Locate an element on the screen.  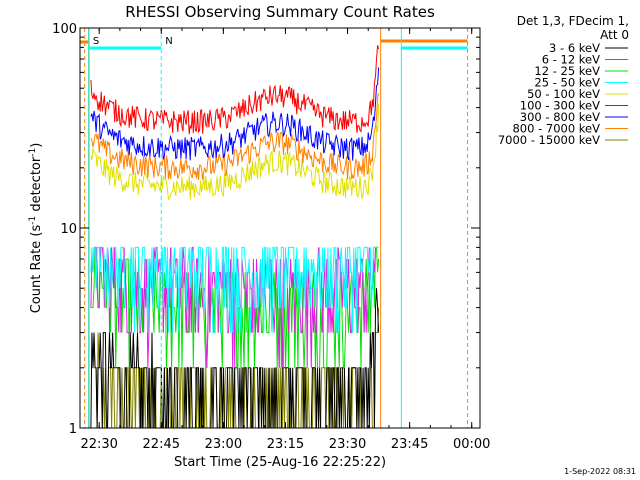
y-axis-label-sup2: -1 is located at coordinates (33, 152).